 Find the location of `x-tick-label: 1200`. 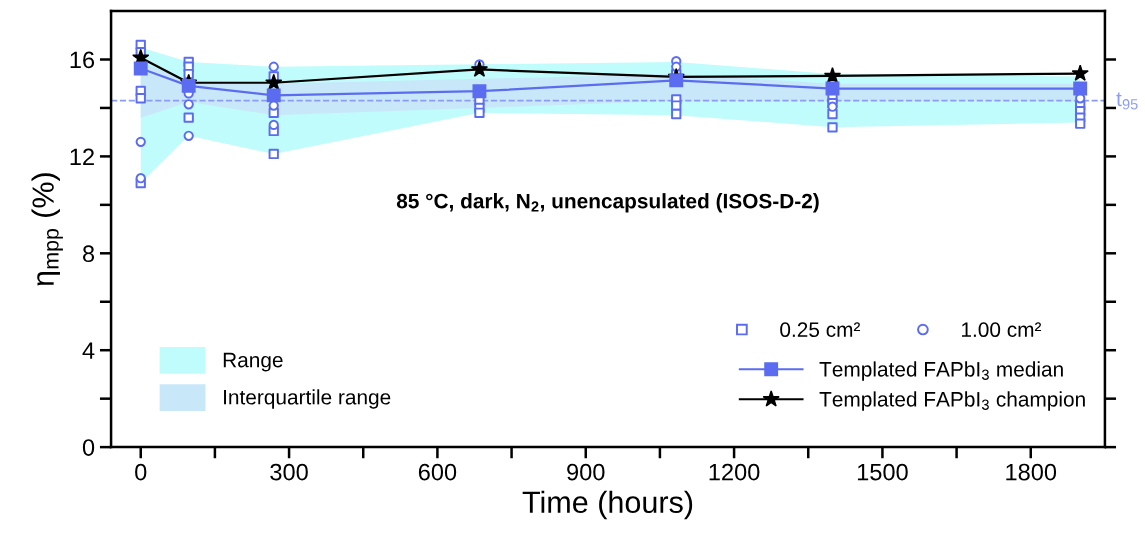

x-tick-label: 1200 is located at coordinates (734, 472).